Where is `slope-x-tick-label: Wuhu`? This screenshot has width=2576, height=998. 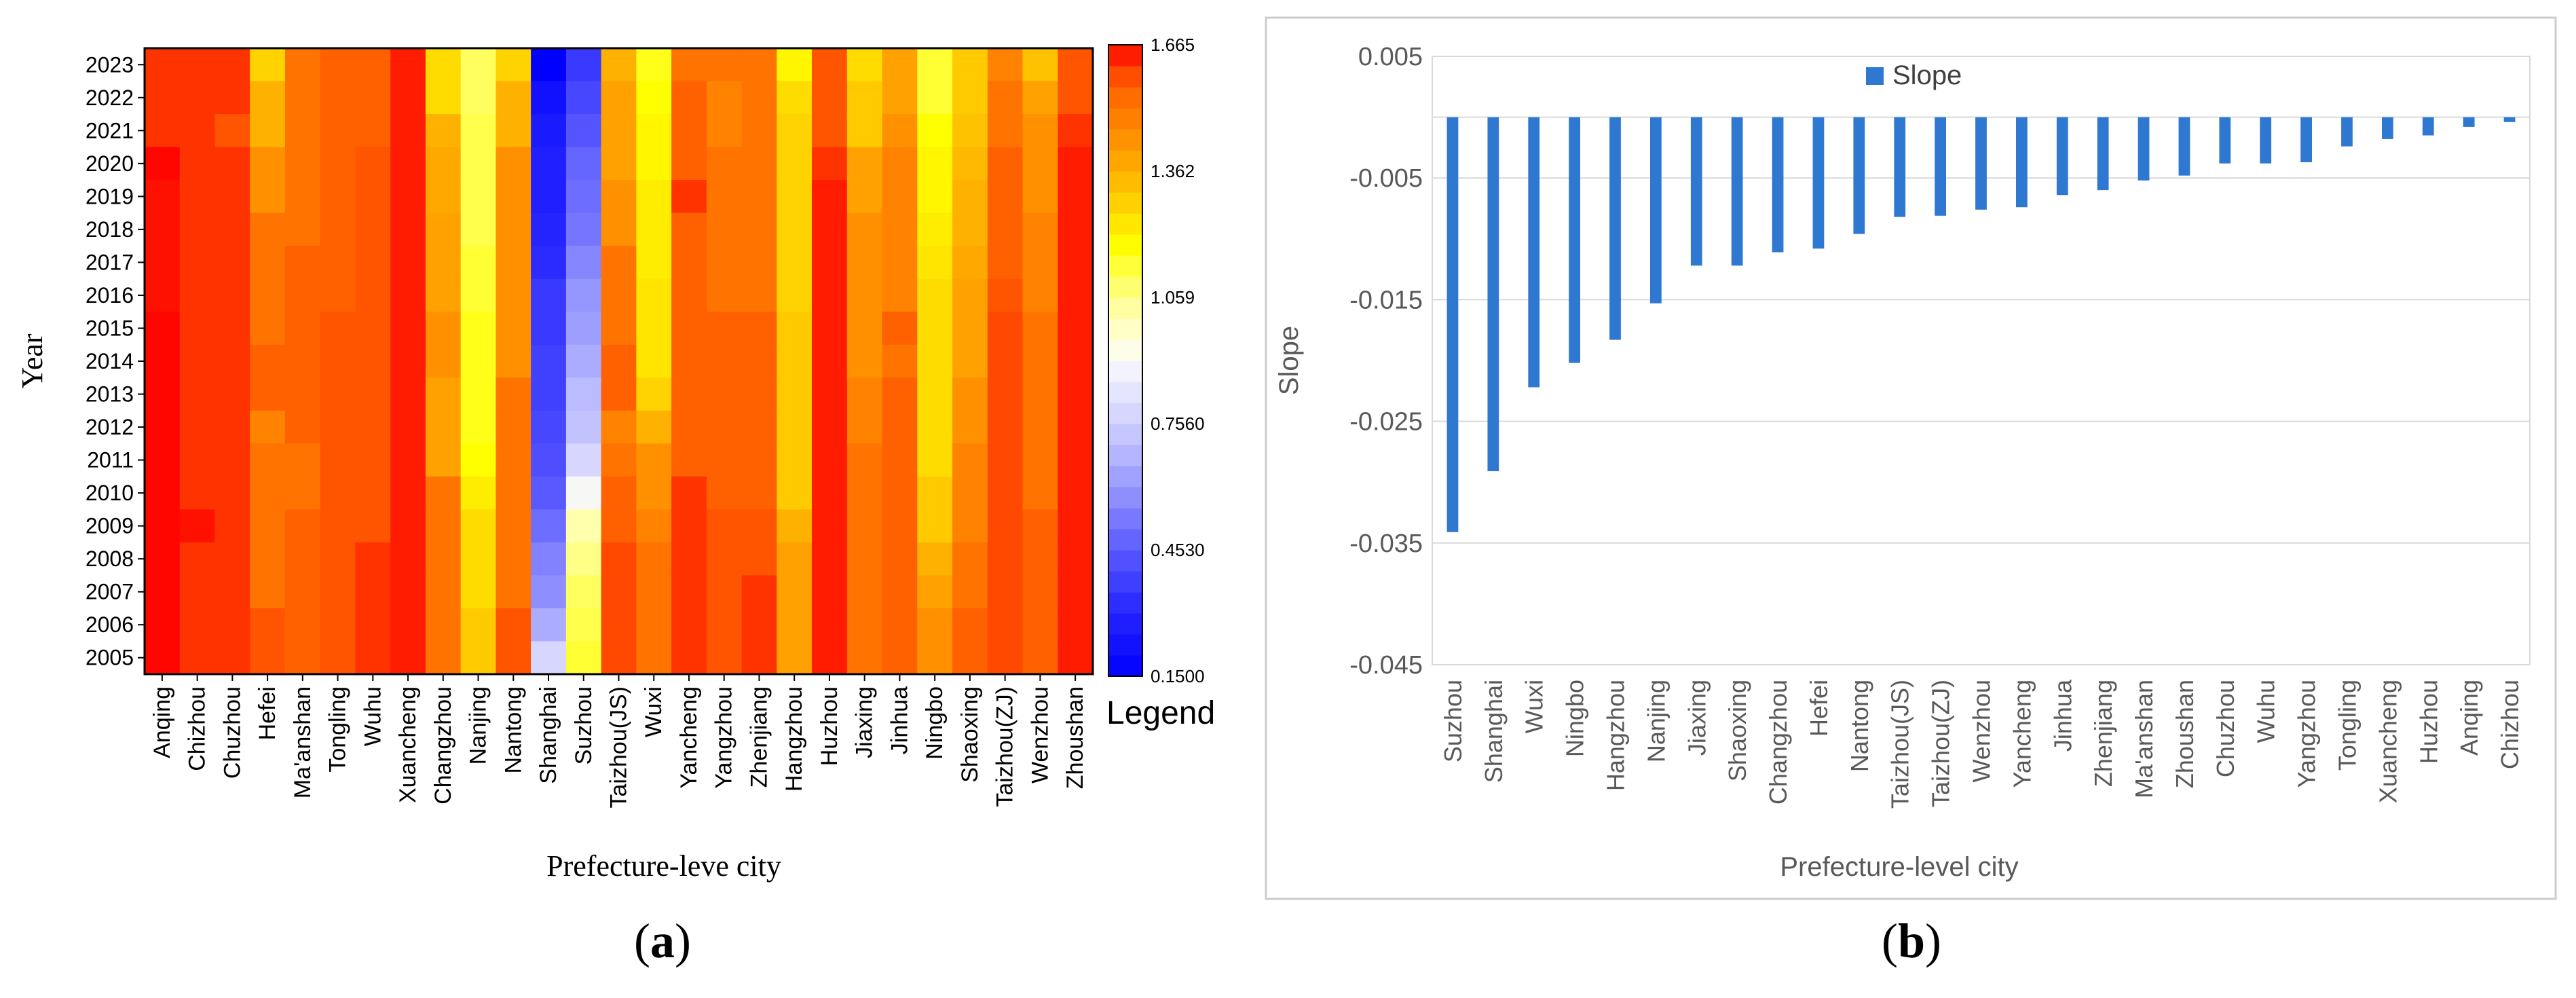 slope-x-tick-label: Wuhu is located at coordinates (2266, 712).